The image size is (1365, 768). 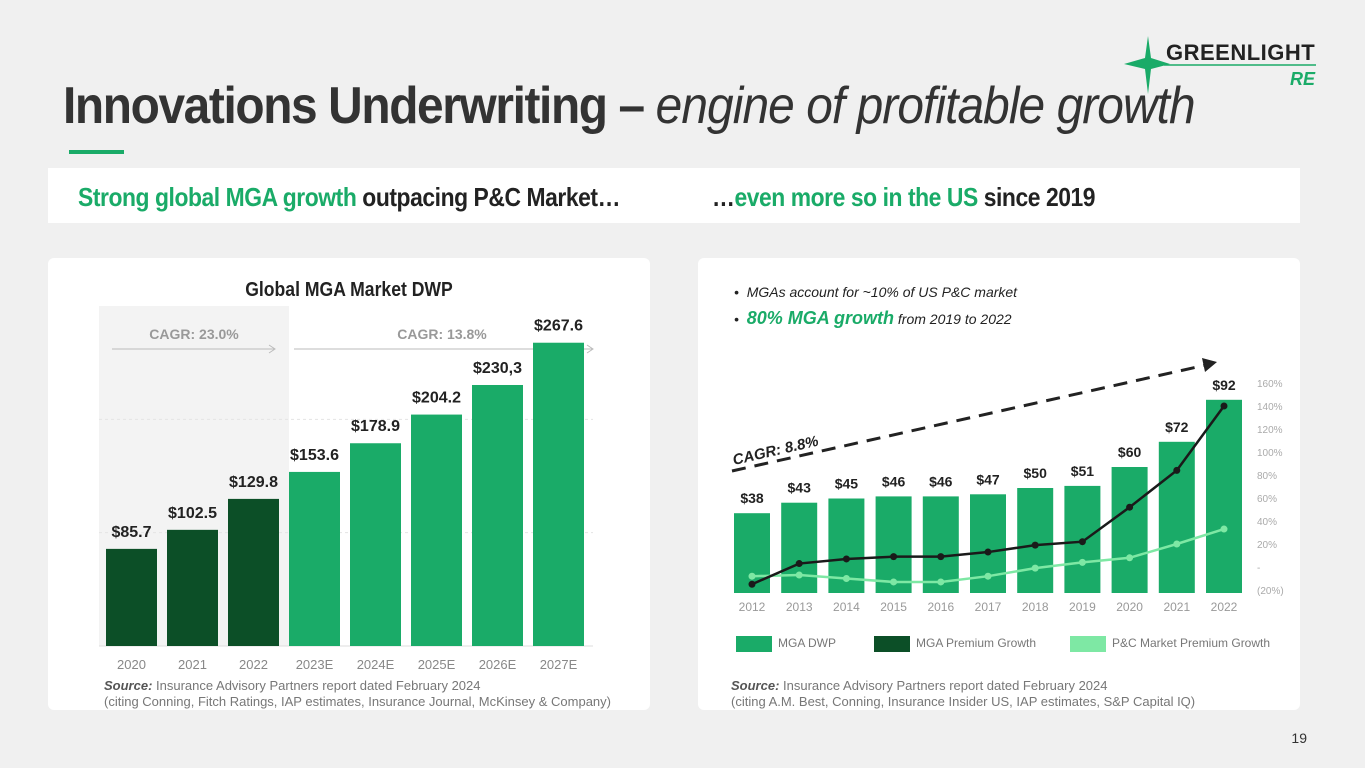 What do you see at coordinates (1130, 452) in the screenshot?
I see `bar-value-label: $60` at bounding box center [1130, 452].